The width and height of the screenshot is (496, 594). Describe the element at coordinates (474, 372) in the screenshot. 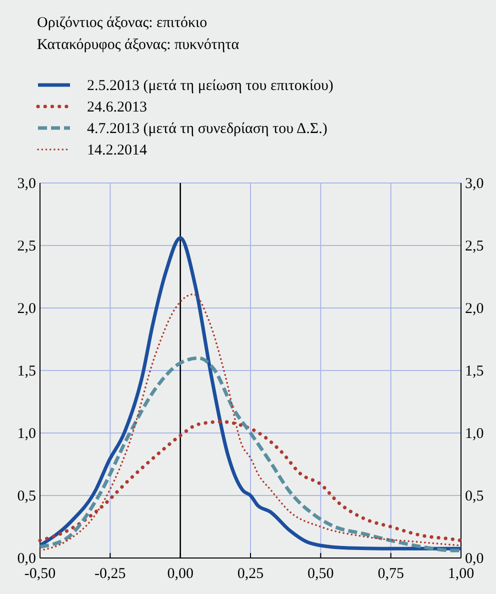

I see `y2-tick-label: 1,5` at that location.